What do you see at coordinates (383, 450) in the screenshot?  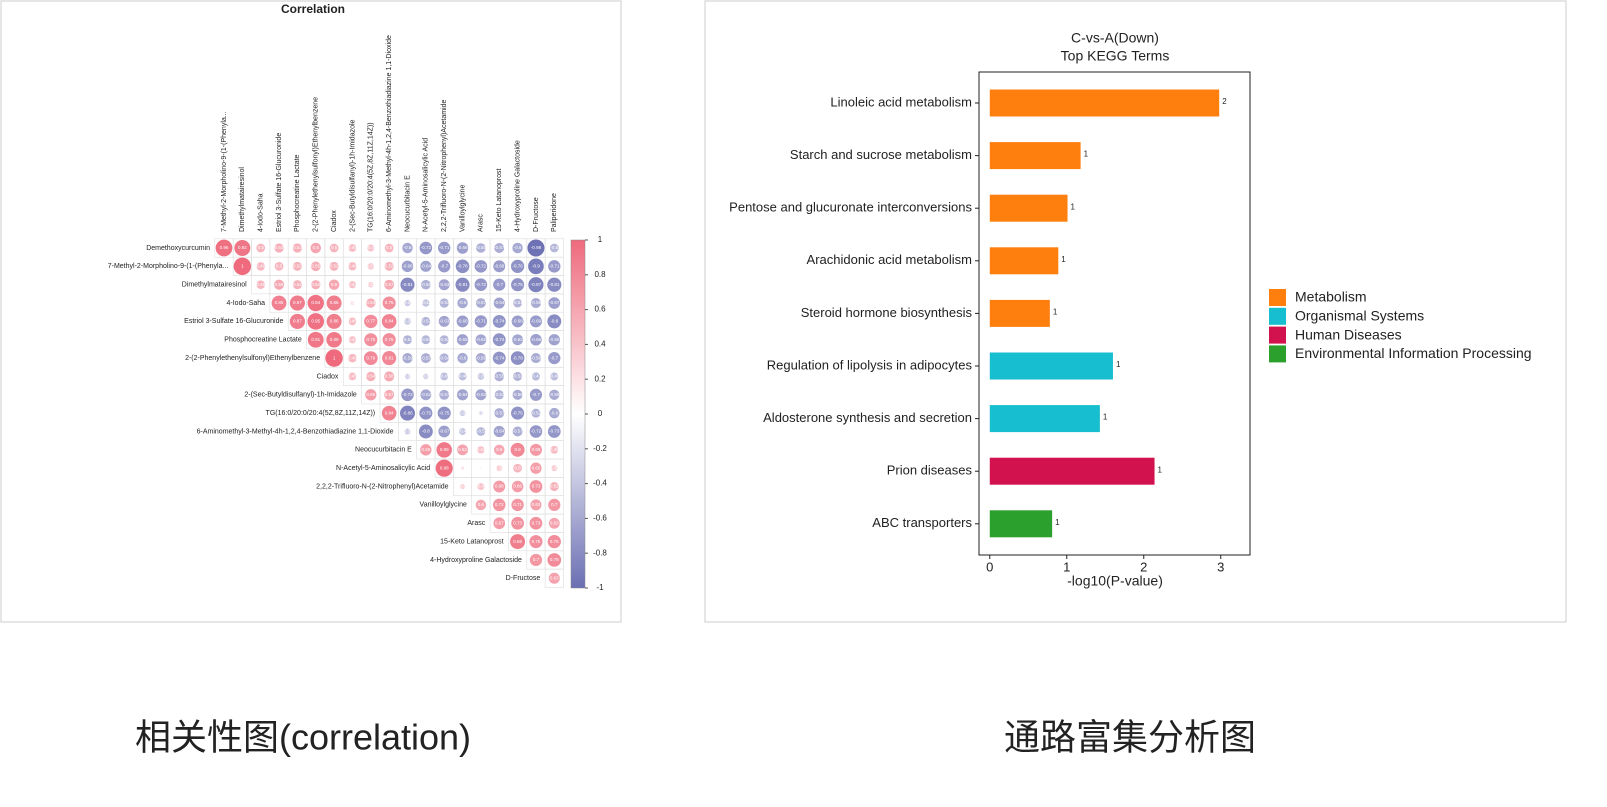 I see `row-label: Neocucurbitacin E` at bounding box center [383, 450].